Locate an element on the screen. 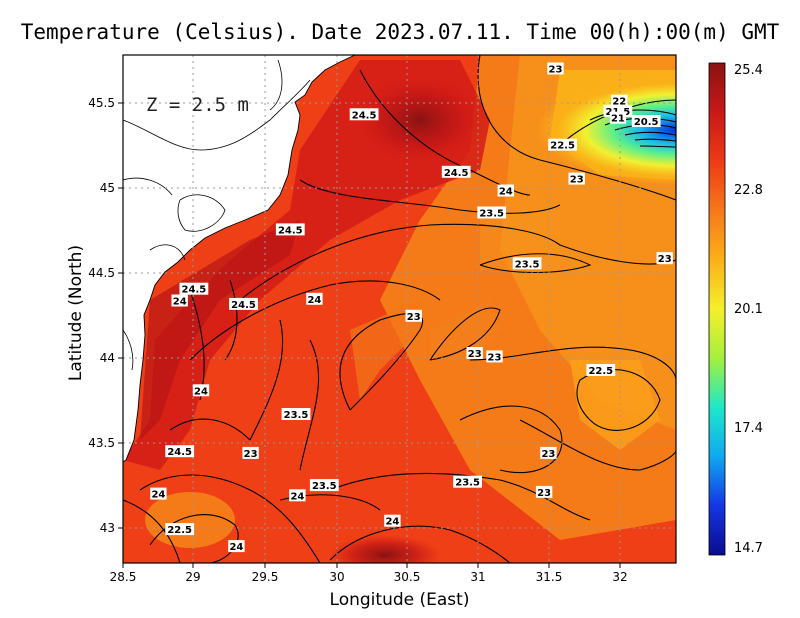 The height and width of the screenshot is (618, 800). colorbar-tick-label: 17.4 is located at coordinates (748, 428).